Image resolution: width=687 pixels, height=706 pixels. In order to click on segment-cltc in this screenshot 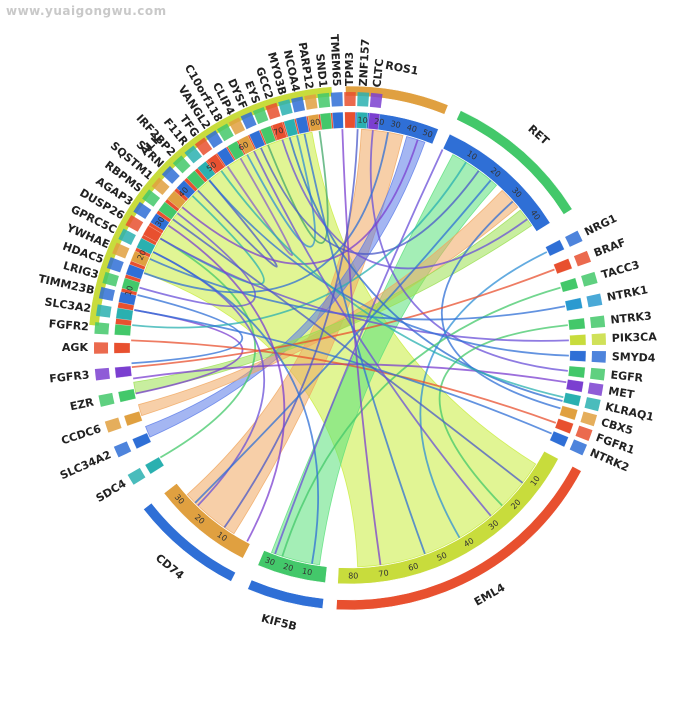, I will do `click(374, 121)`.